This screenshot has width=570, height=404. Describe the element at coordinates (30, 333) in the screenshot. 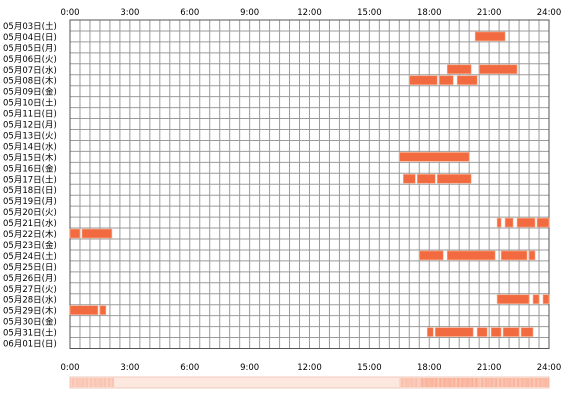

I see `row-label: 05月31日(土)` at that location.